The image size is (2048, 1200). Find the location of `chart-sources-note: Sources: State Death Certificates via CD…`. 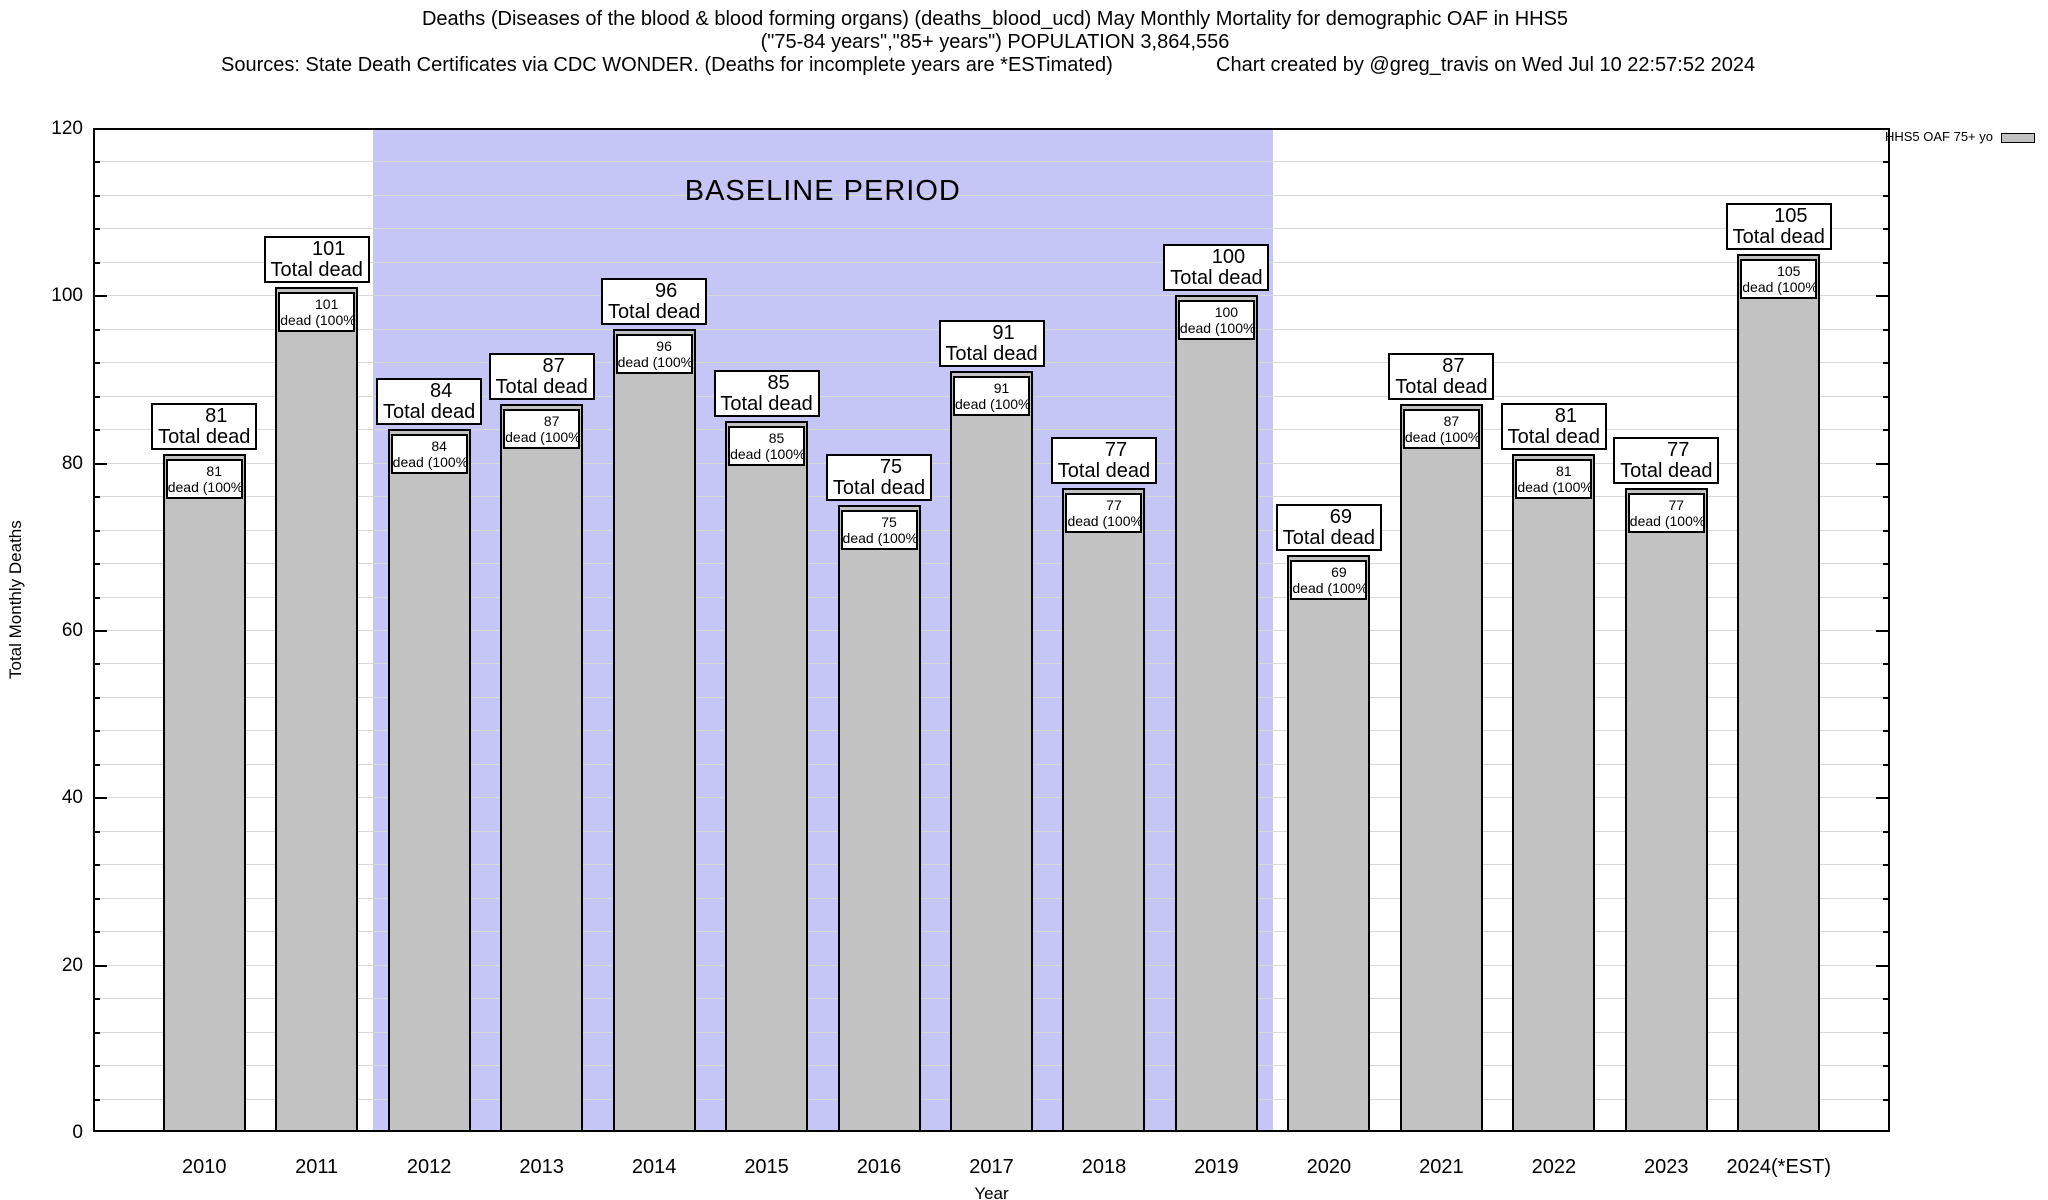

chart-sources-note: Sources: State Death Certificates via CD… is located at coordinates (667, 65).